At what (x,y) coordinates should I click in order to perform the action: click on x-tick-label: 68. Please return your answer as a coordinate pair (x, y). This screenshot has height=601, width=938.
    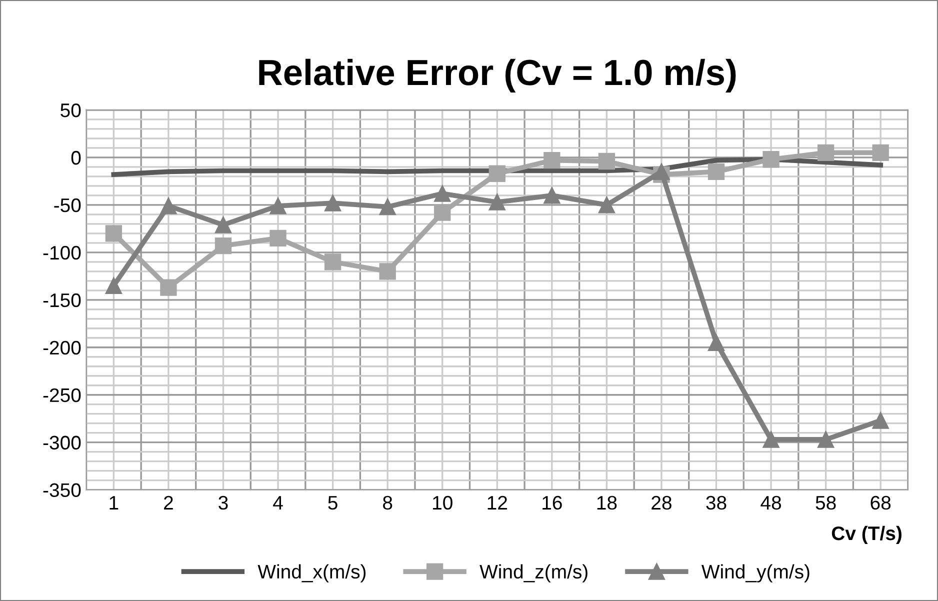
    Looking at the image, I should click on (880, 503).